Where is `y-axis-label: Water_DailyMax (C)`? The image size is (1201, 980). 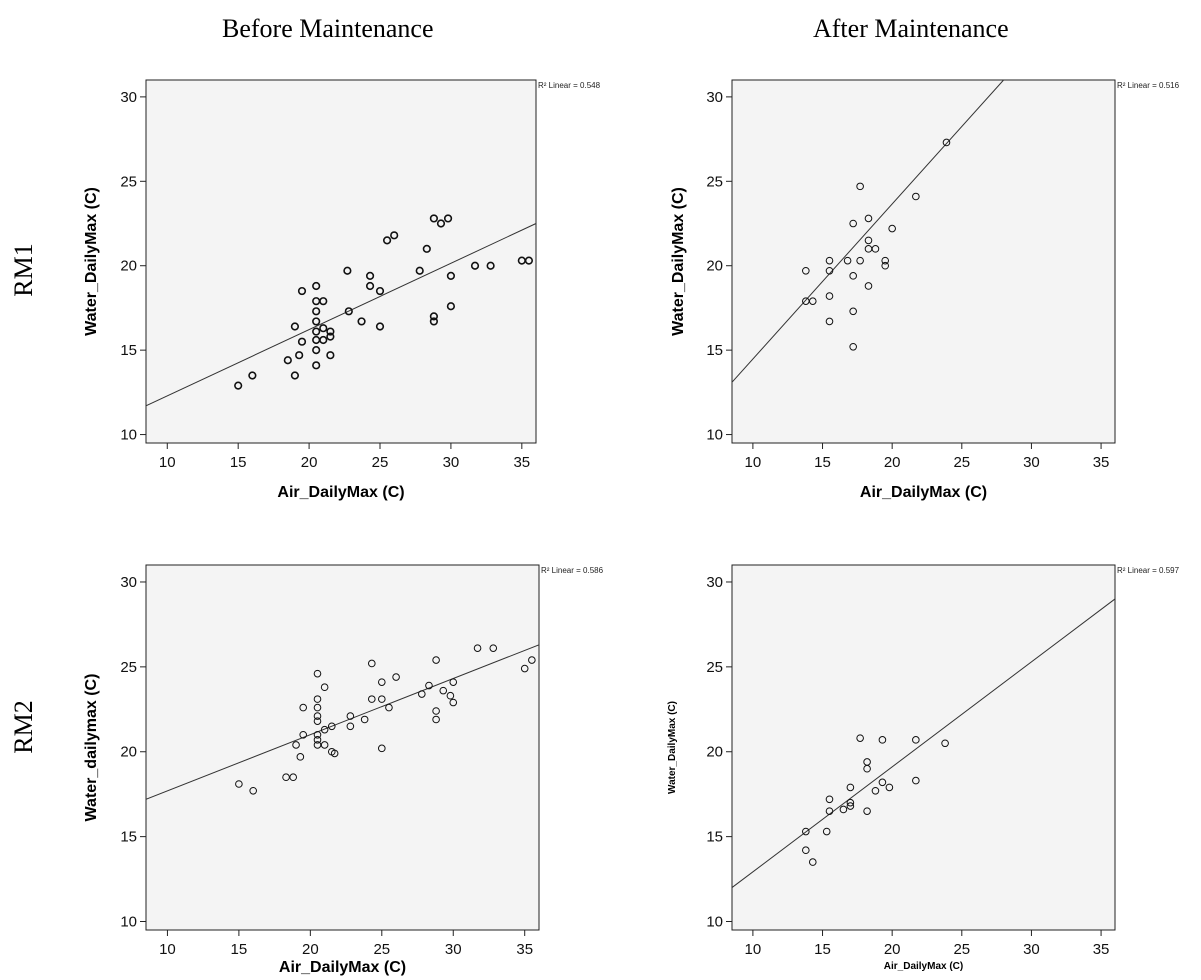 y-axis-label: Water_DailyMax (C) is located at coordinates (678, 261).